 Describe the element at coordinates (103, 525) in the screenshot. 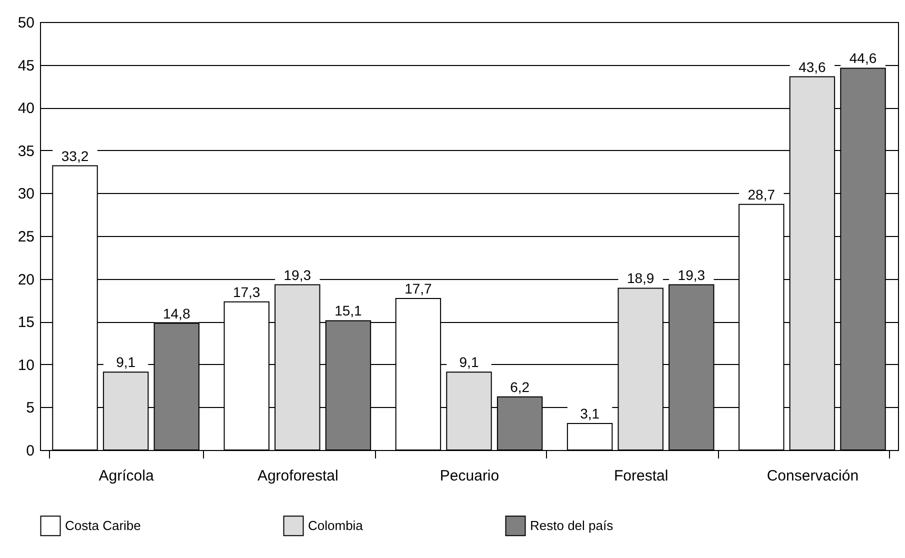

I see `legend-label: Costa Caribe` at that location.